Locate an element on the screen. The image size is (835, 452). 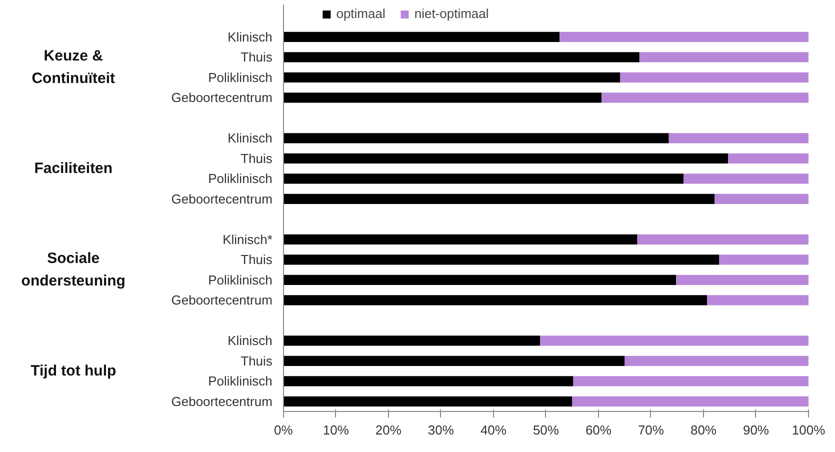
legend-label: niet-optimaal is located at coordinates (451, 13).